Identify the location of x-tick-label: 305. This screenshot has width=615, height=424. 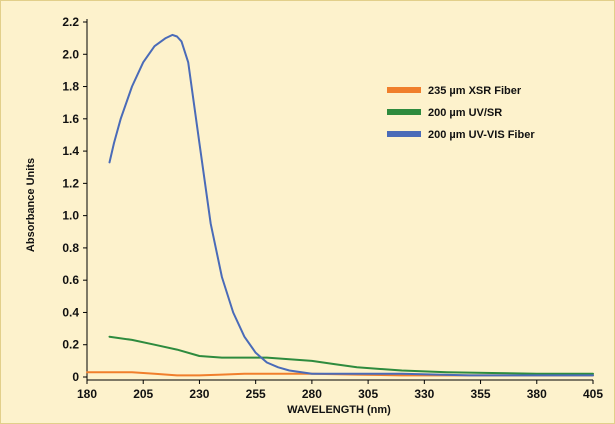
(368, 394).